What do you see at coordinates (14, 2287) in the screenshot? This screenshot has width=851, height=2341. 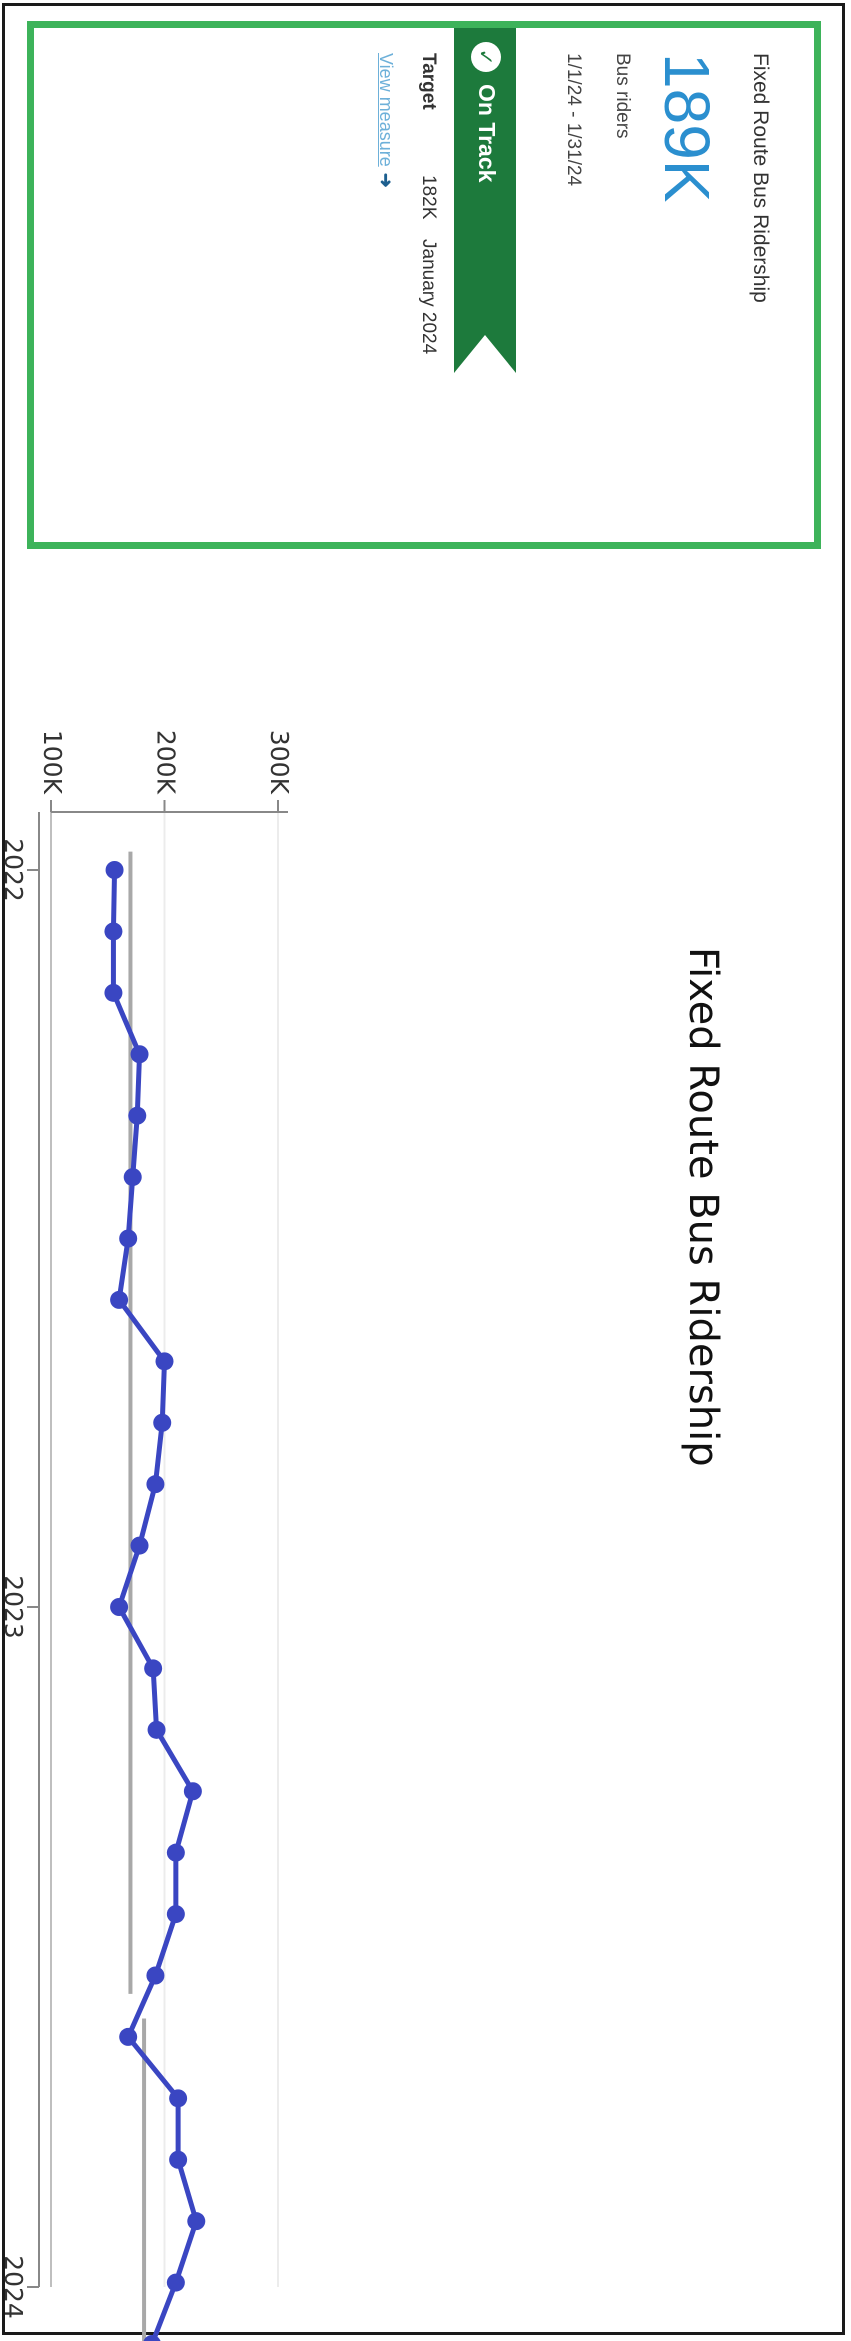 I see `x-tick-label: 2024` at bounding box center [14, 2287].